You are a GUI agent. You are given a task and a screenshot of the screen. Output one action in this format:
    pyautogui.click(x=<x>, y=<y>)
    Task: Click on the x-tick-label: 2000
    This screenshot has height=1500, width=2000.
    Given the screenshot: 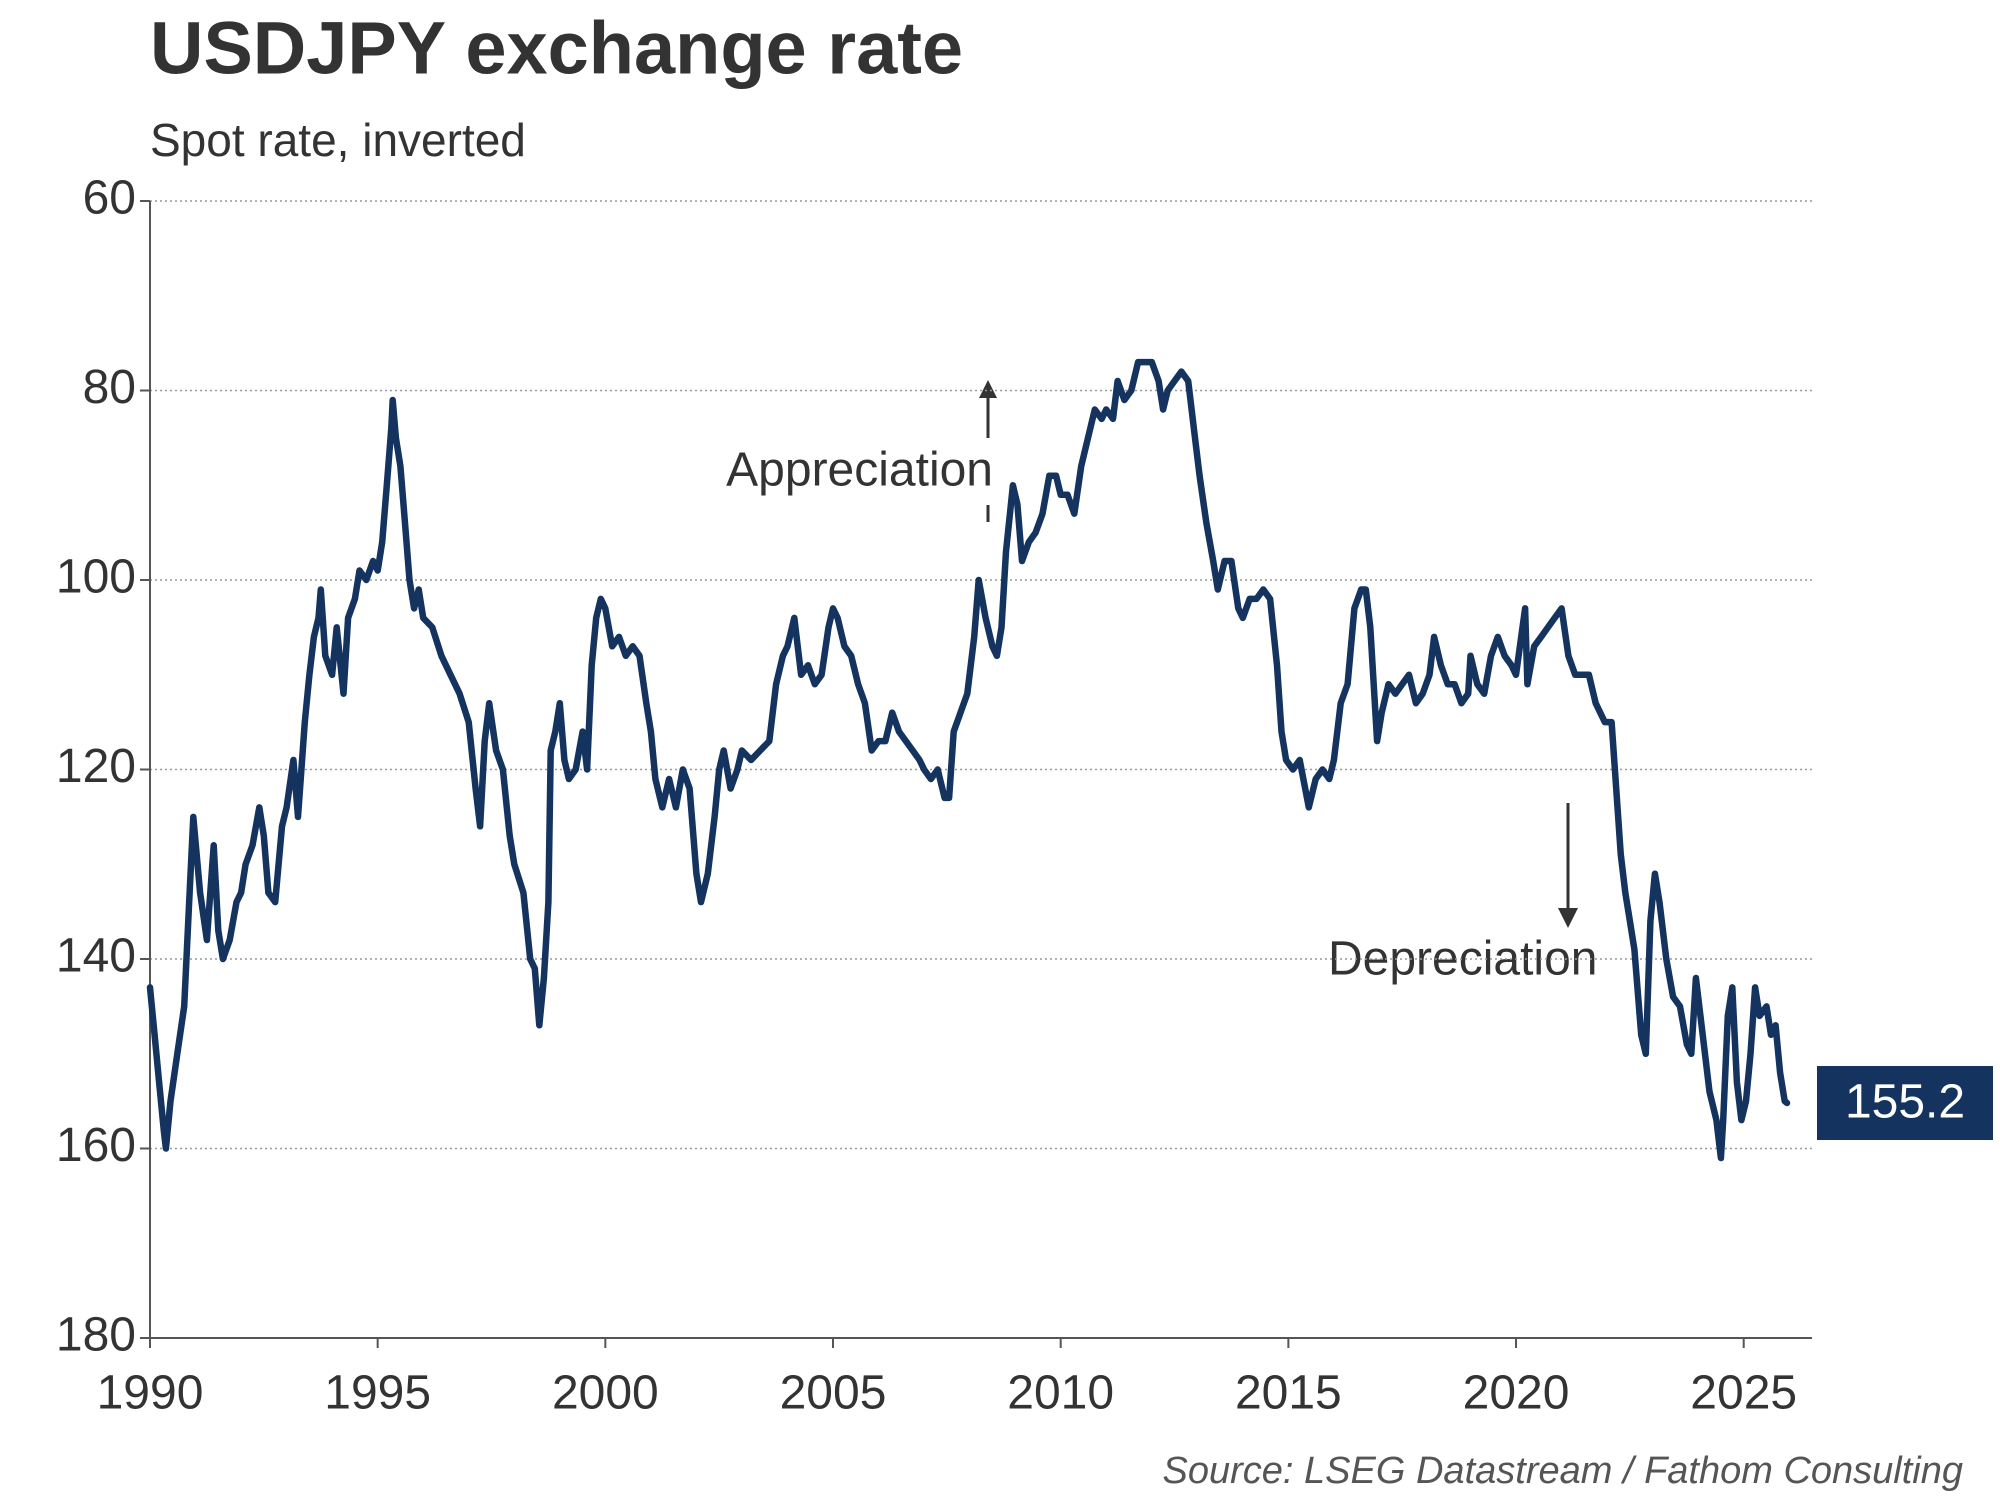 What is the action you would take?
    pyautogui.click(x=605, y=1393)
    